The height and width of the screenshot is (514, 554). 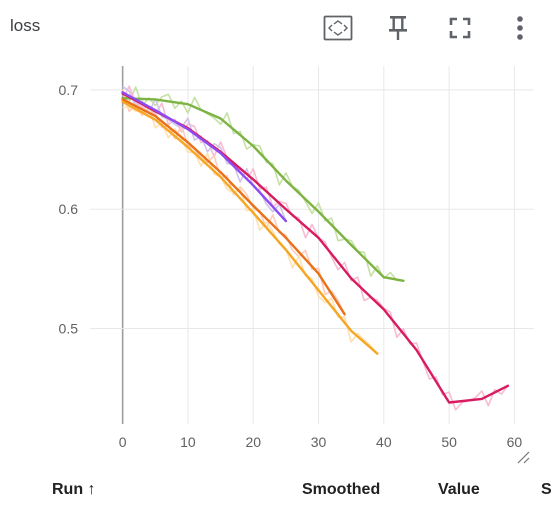 I want to click on x-axis-ticks: 0 10 20 30 40 50 60, so click(x=321, y=442).